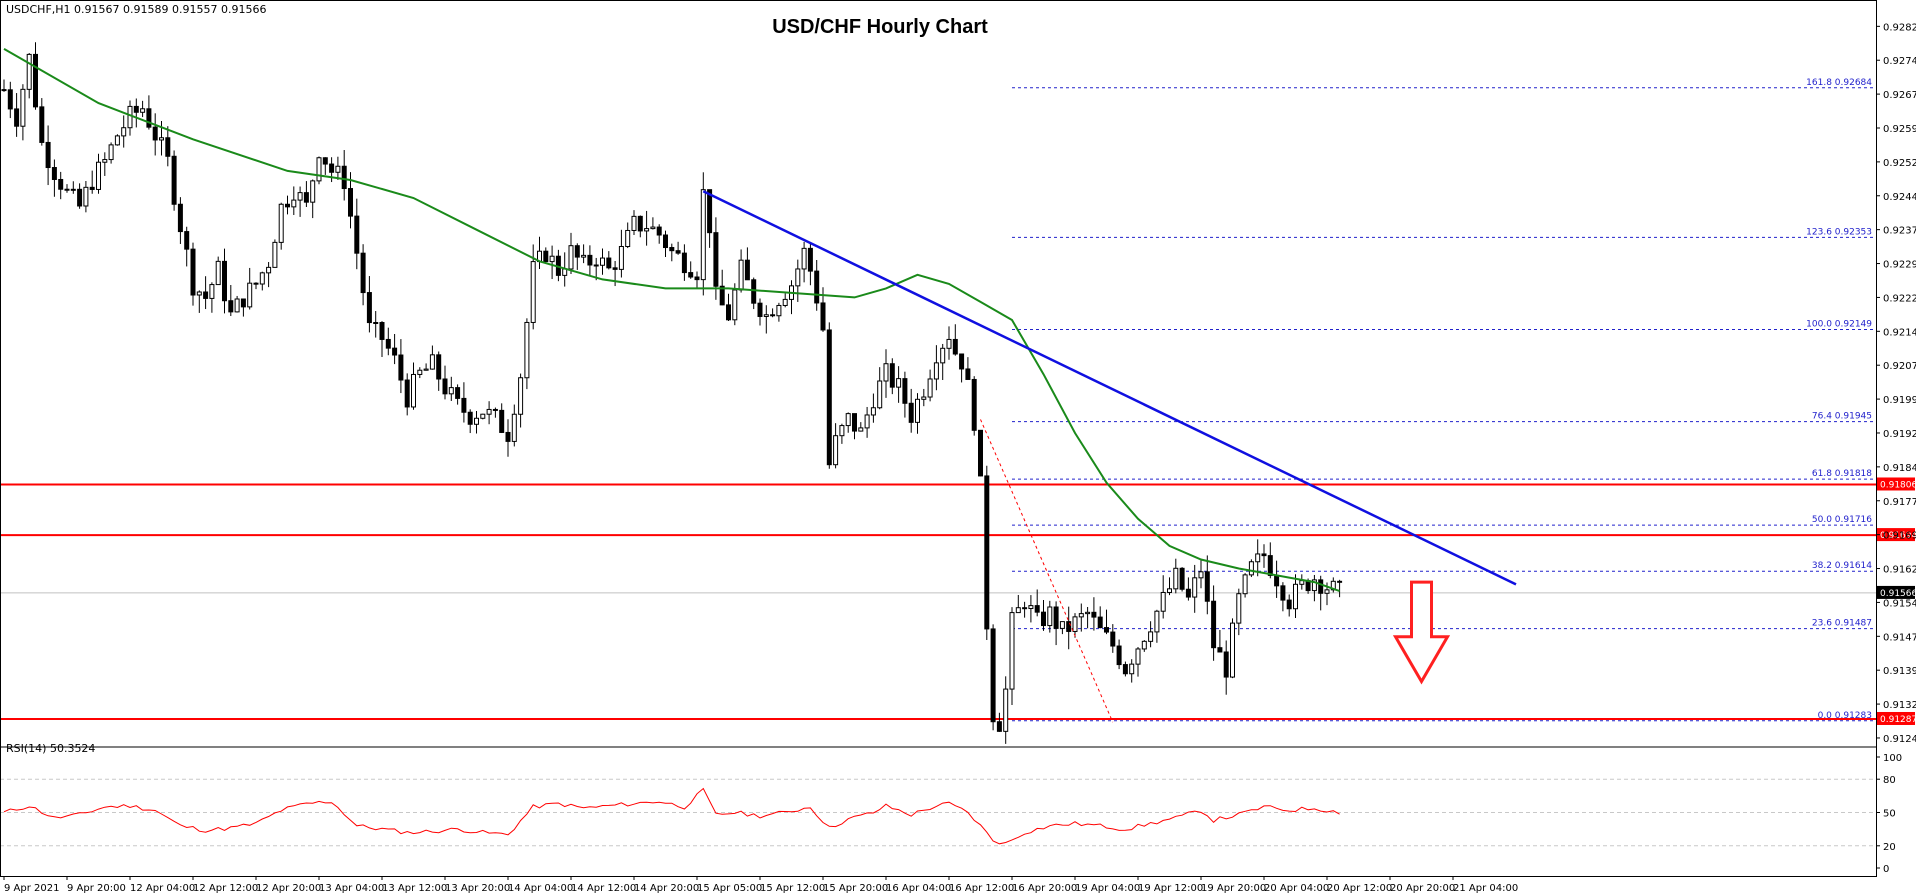 Image resolution: width=1916 pixels, height=896 pixels. I want to click on time-tick-label: 12 Apr 12:00, so click(225, 888).